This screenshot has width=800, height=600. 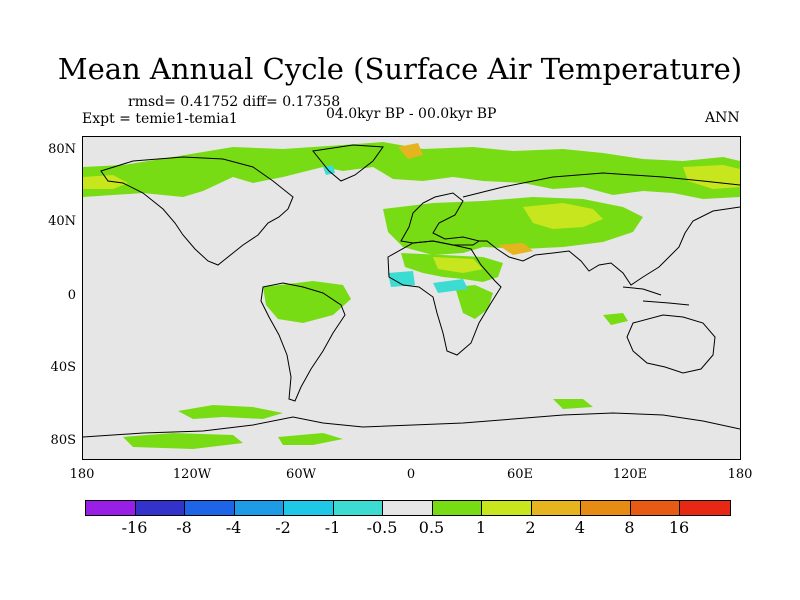 I want to click on lon-label-120e: 120E, so click(x=630, y=474).